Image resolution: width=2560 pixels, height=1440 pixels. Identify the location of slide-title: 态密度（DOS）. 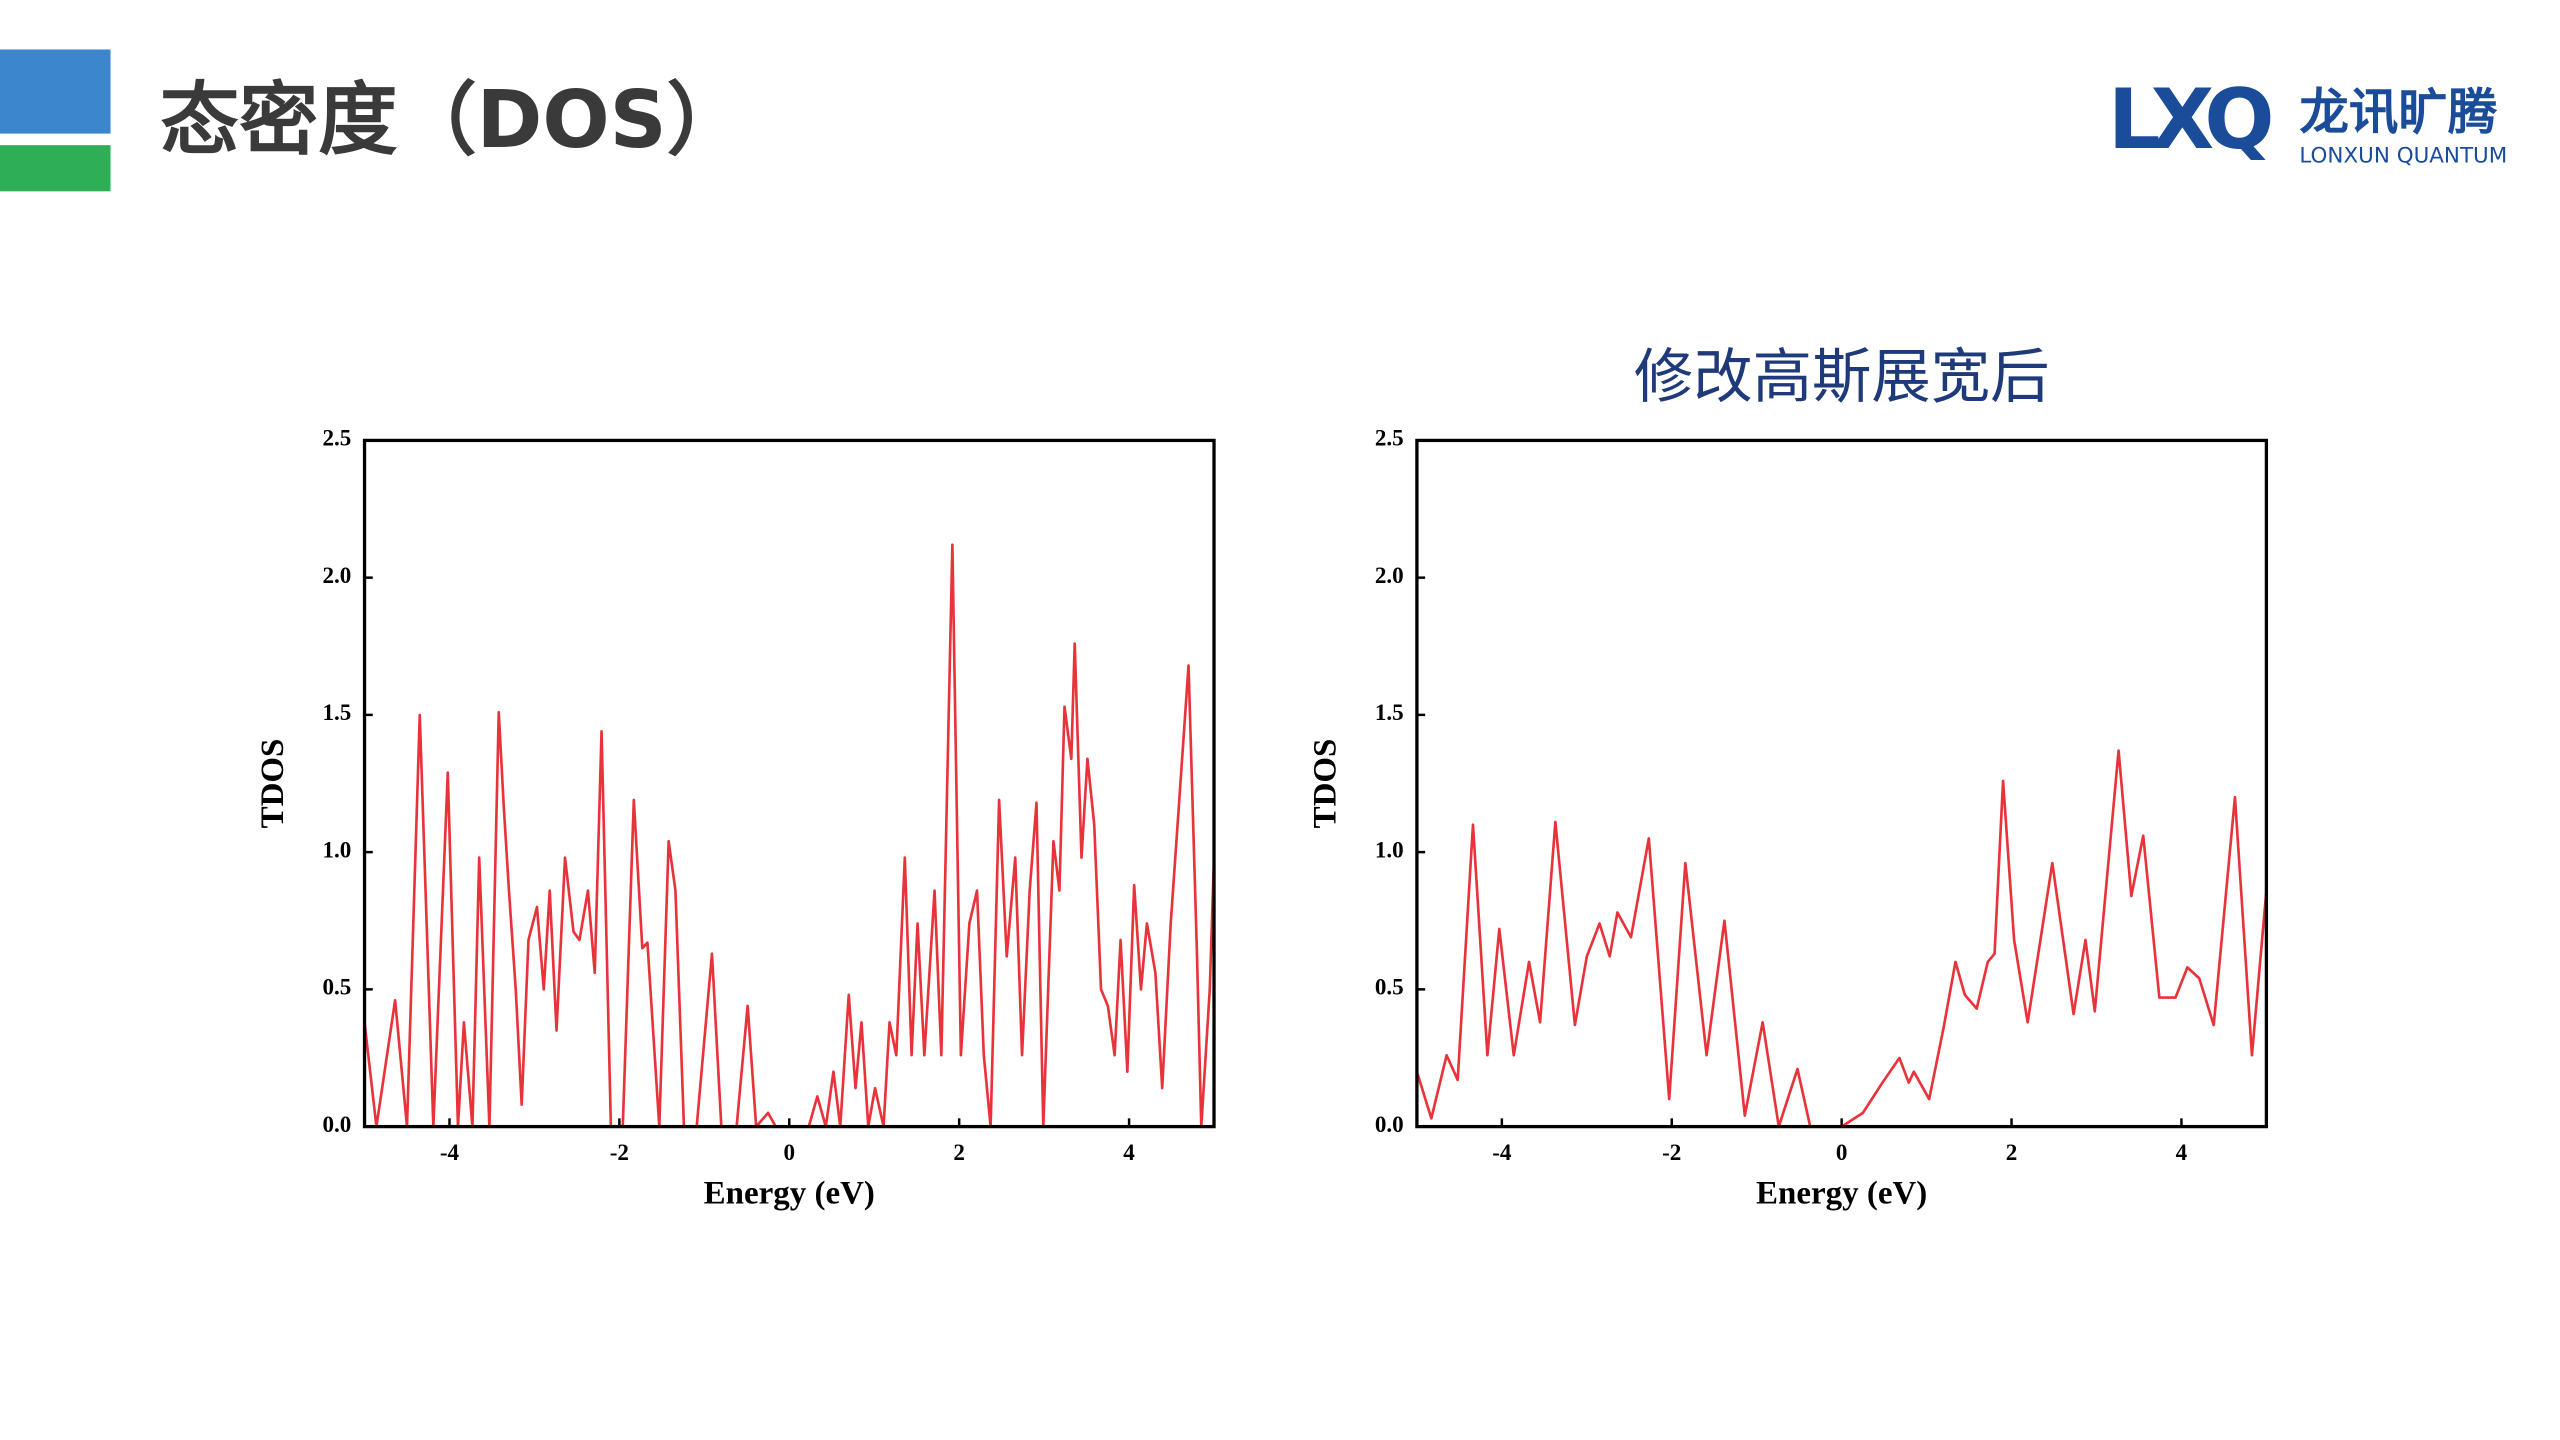
(453, 120).